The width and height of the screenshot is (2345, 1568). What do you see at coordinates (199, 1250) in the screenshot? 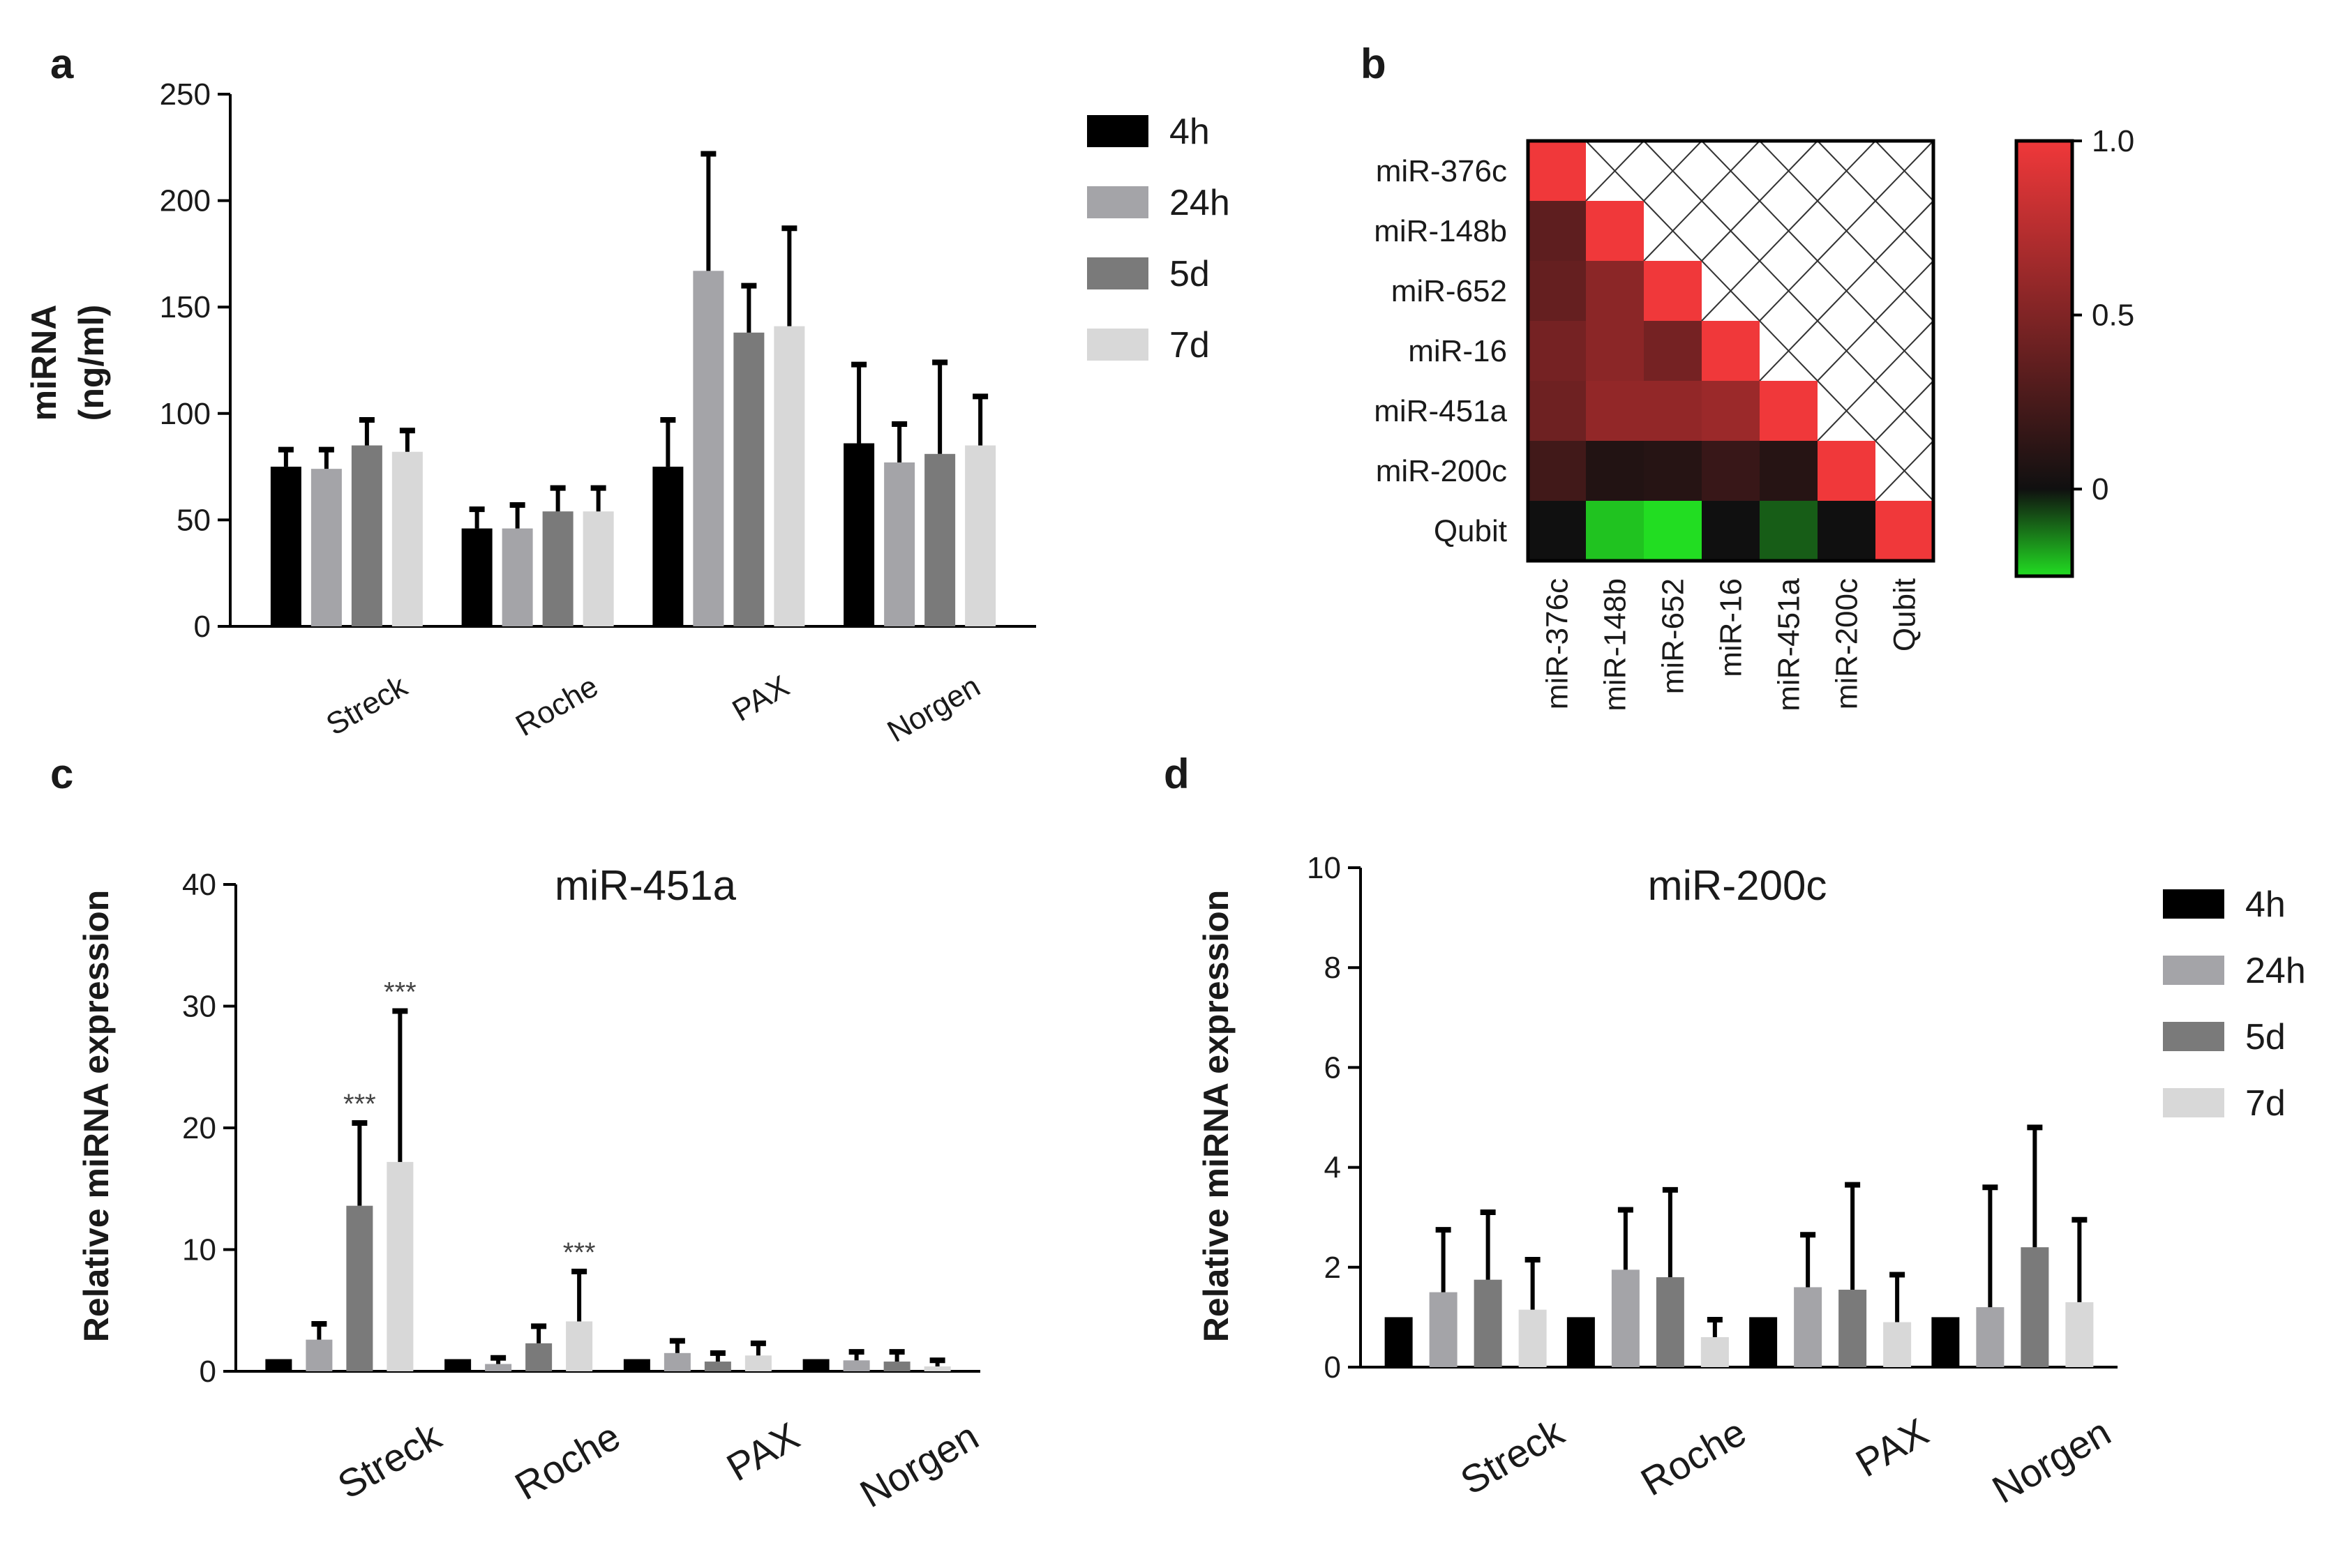
I see `y-tick-label: 10` at bounding box center [199, 1250].